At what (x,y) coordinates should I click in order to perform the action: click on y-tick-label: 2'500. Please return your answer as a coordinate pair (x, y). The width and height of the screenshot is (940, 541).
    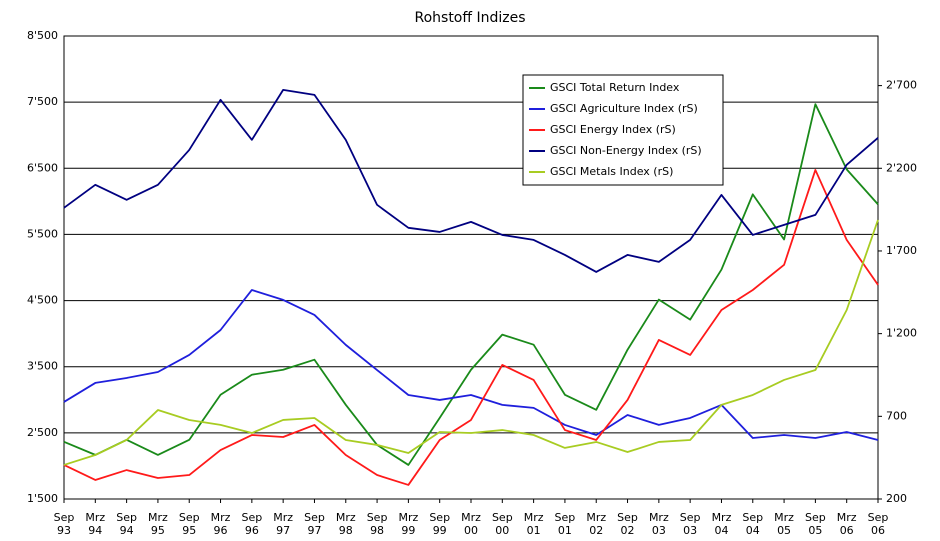
    Looking at the image, I should click on (42, 432).